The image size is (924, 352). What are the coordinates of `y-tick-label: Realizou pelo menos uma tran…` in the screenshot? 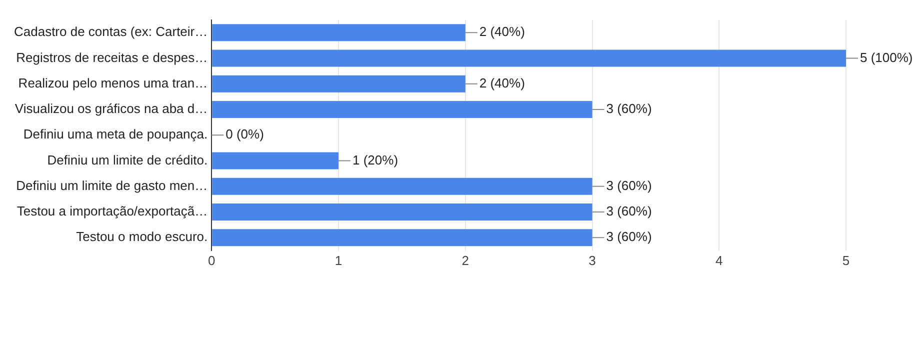 It's located at (113, 82).